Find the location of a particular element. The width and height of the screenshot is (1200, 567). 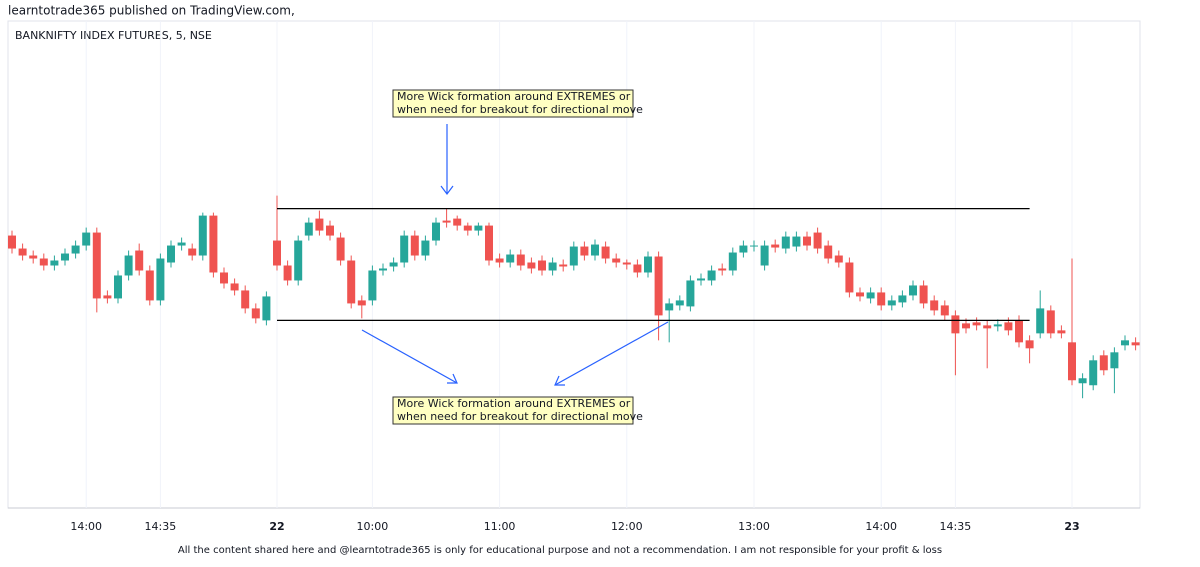

x-tick-label: 22 is located at coordinates (276, 526).